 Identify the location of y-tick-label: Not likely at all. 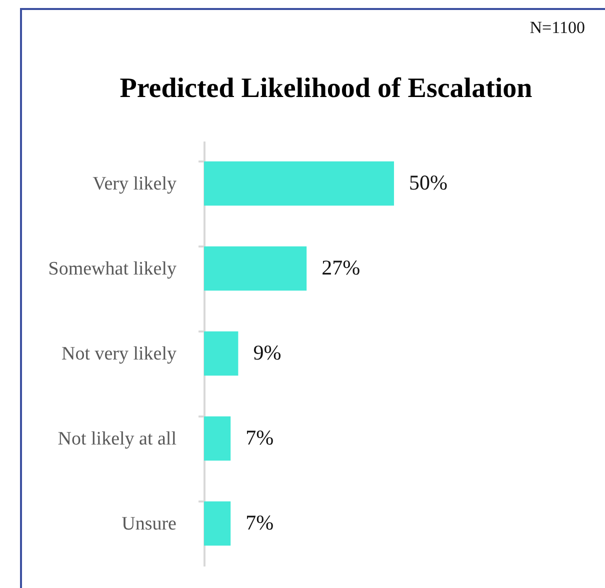
(117, 439).